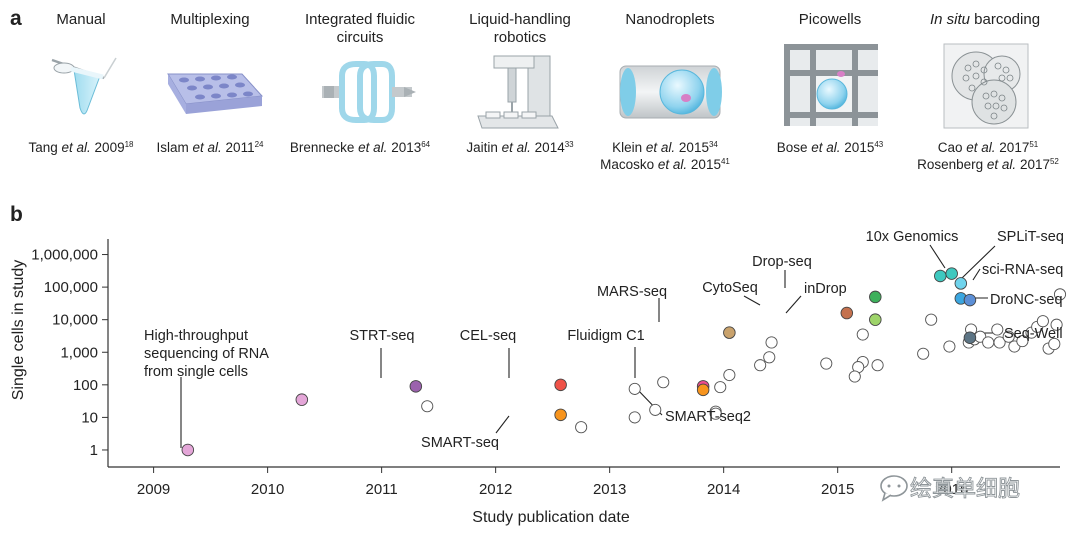 Image resolution: width=1080 pixels, height=533 pixels. What do you see at coordinates (830, 147) in the screenshot?
I see `citation: Bose et al. 201543` at bounding box center [830, 147].